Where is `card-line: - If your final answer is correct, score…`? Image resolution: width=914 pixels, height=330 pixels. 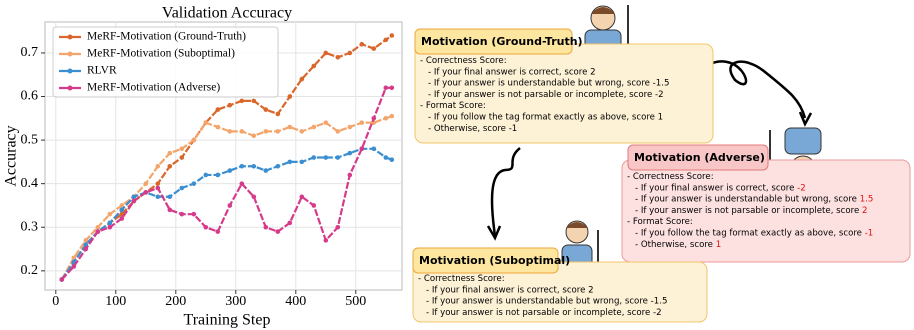 card-line: - If your final answer is correct, score… is located at coordinates (720, 188).